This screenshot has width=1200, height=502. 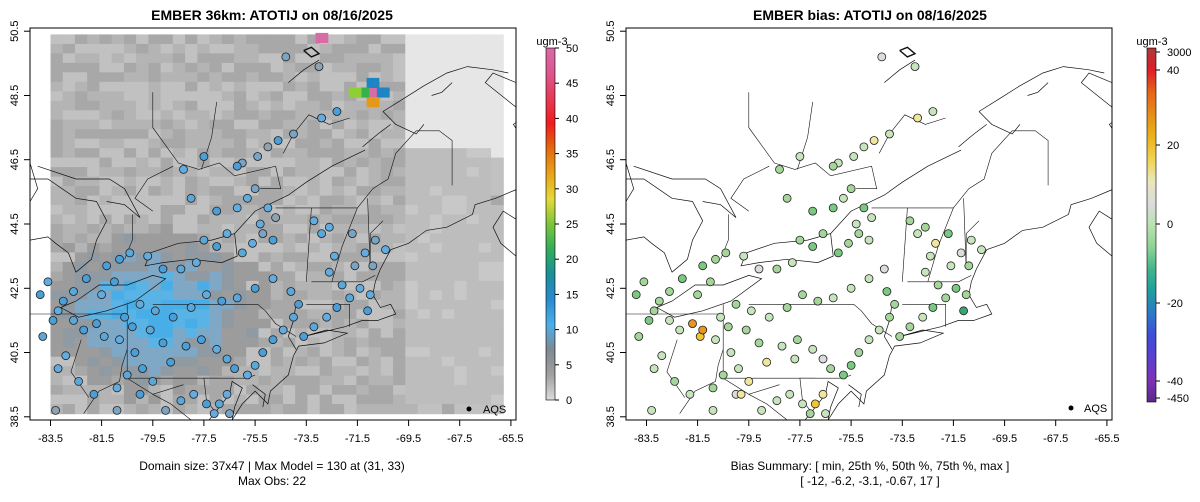 What do you see at coordinates (373, 92) in the screenshot?
I see `grid-cell-high` at bounding box center [373, 92].